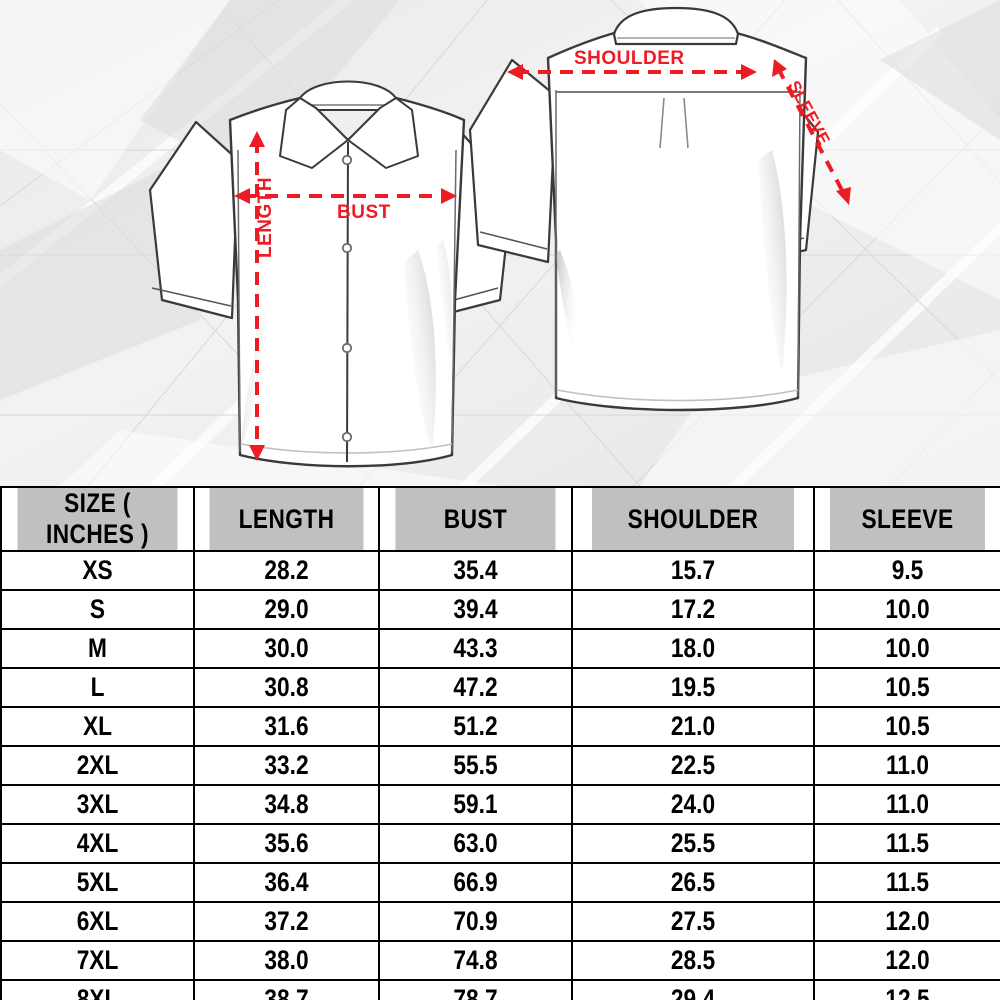 Image resolution: width=1000 pixels, height=1000 pixels. I want to click on cell-size: 5XL, so click(97, 882).